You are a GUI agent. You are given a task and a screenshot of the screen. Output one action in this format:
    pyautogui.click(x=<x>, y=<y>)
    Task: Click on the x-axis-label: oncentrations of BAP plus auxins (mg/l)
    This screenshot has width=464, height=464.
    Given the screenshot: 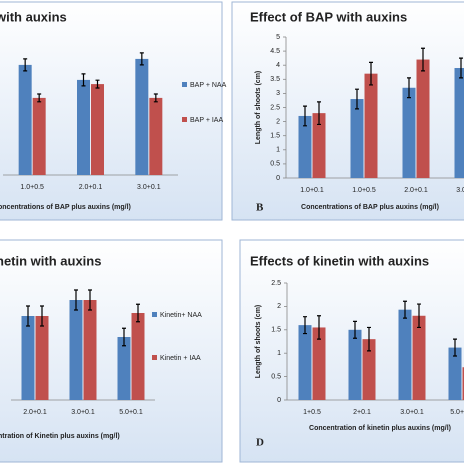 What is the action you would take?
    pyautogui.click(x=65, y=207)
    